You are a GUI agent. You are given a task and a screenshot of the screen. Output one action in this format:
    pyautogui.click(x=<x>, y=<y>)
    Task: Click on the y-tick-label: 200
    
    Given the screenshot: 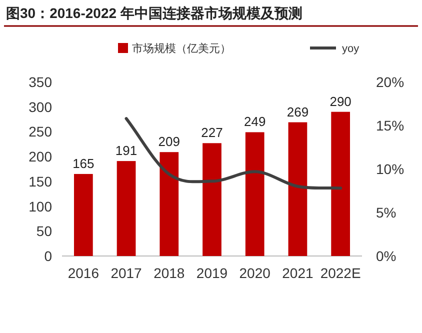 What is the action you would take?
    pyautogui.click(x=40, y=156)
    